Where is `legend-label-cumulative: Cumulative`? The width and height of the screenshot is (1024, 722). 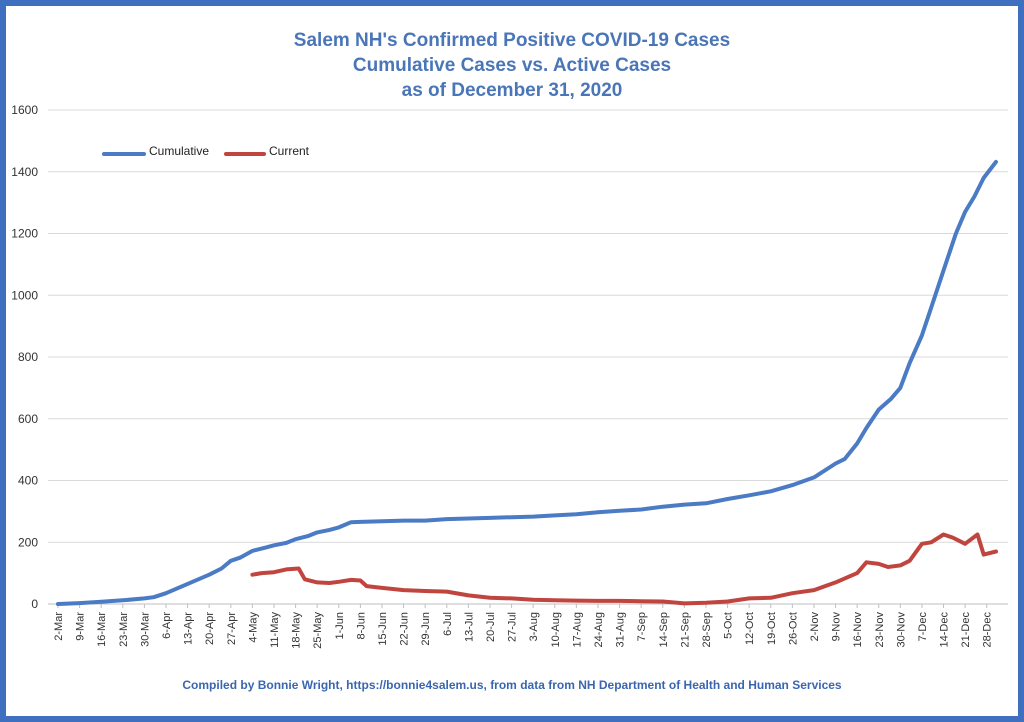 legend-label-cumulative: Cumulative is located at coordinates (179, 151).